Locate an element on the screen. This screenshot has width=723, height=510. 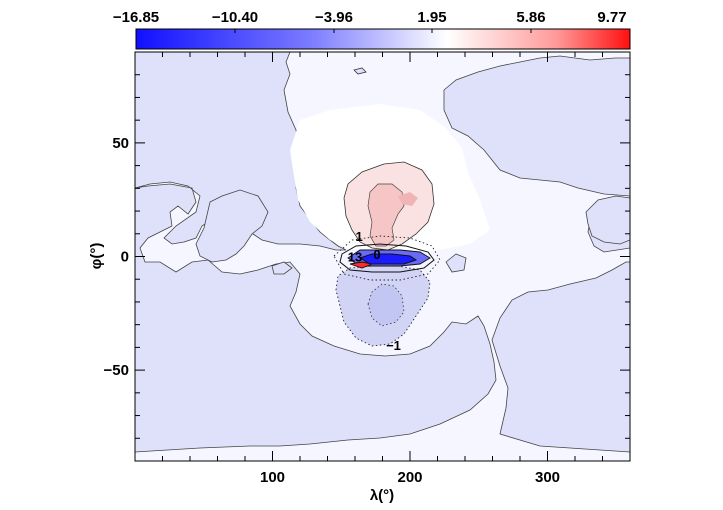
colorbar-tick-label: −10.40 is located at coordinates (235, 17).